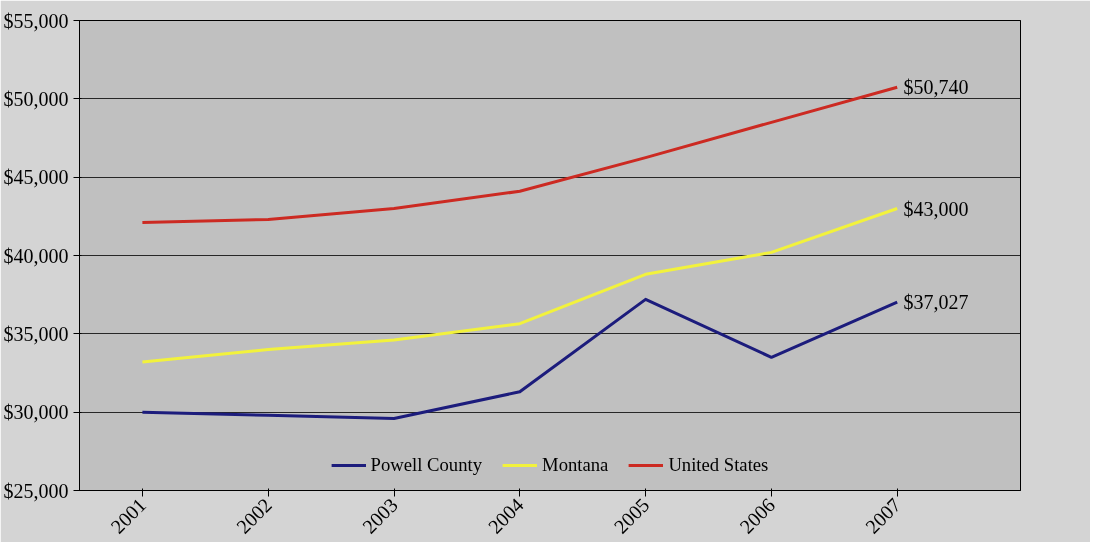 This screenshot has width=1094, height=546. What do you see at coordinates (128, 515) in the screenshot?
I see `x-tick-label: 2001` at bounding box center [128, 515].